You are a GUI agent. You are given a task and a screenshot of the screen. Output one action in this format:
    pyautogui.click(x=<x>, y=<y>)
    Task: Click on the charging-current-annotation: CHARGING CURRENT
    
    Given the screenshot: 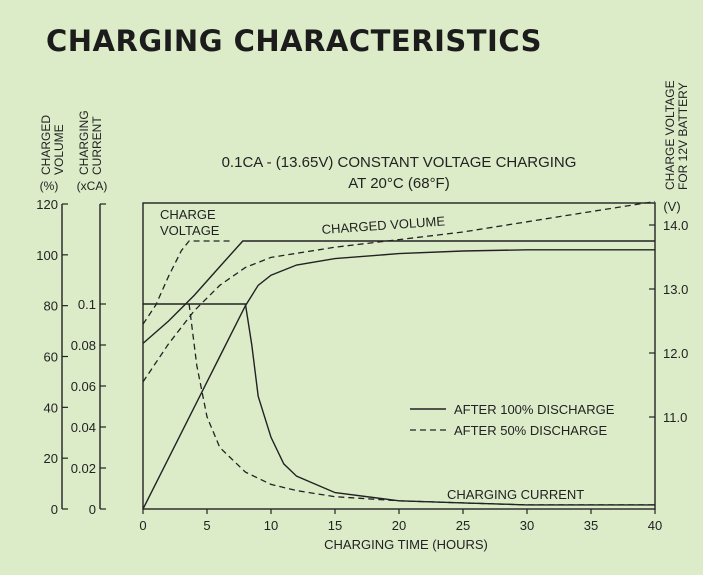 What is the action you would take?
    pyautogui.click(x=515, y=494)
    